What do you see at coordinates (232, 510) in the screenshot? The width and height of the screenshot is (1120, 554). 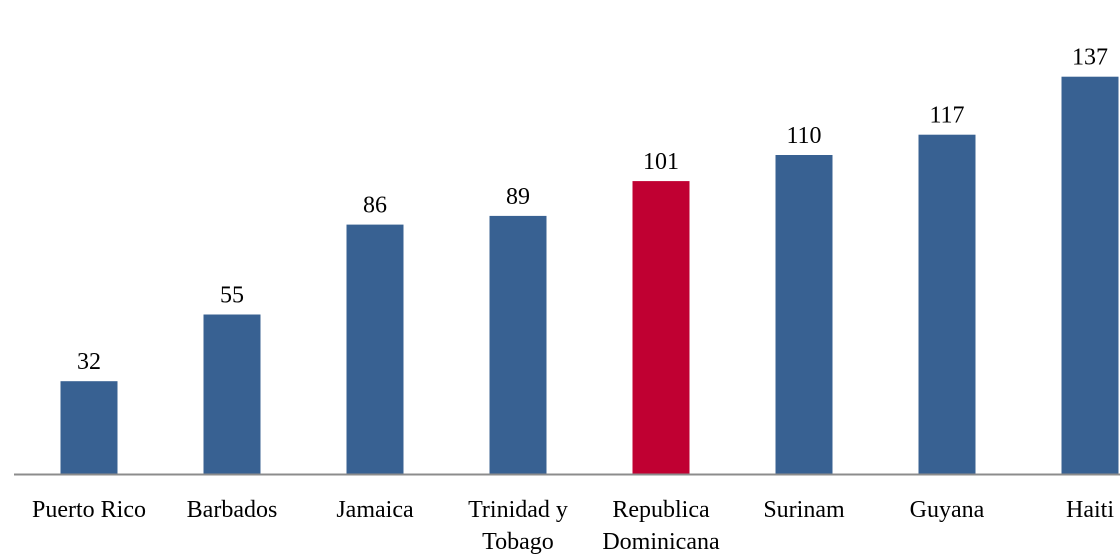 I see `category-label-1: Barbados` at bounding box center [232, 510].